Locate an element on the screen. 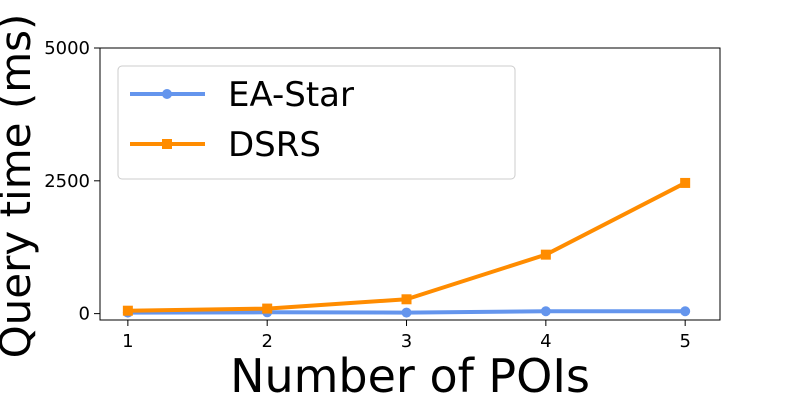  y-axis-ticks: 0 2500 5000 is located at coordinates (72, 181).